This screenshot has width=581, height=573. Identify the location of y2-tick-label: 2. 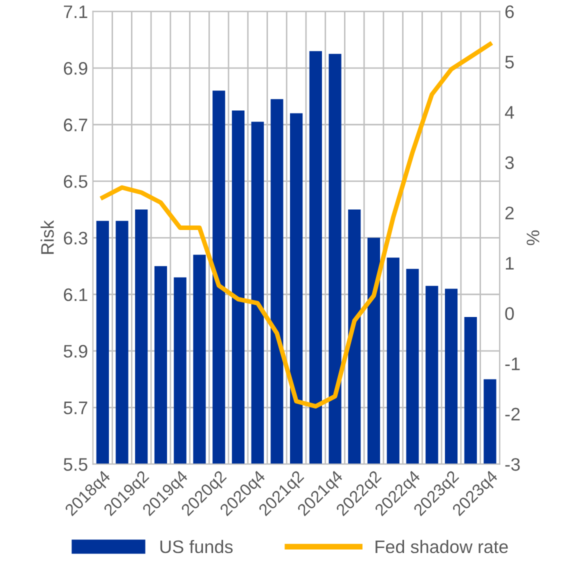
(509, 213).